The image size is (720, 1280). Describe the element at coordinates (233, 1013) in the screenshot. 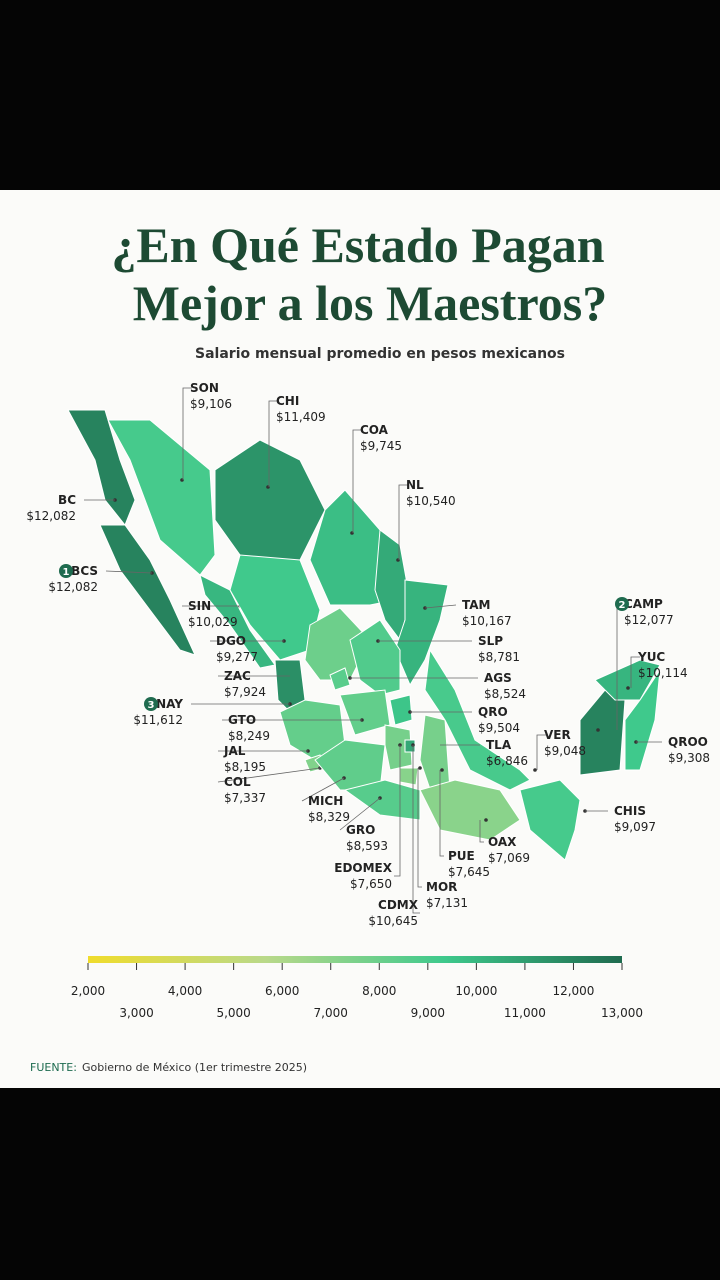

I see `legend-tick-label: 5,000` at that location.